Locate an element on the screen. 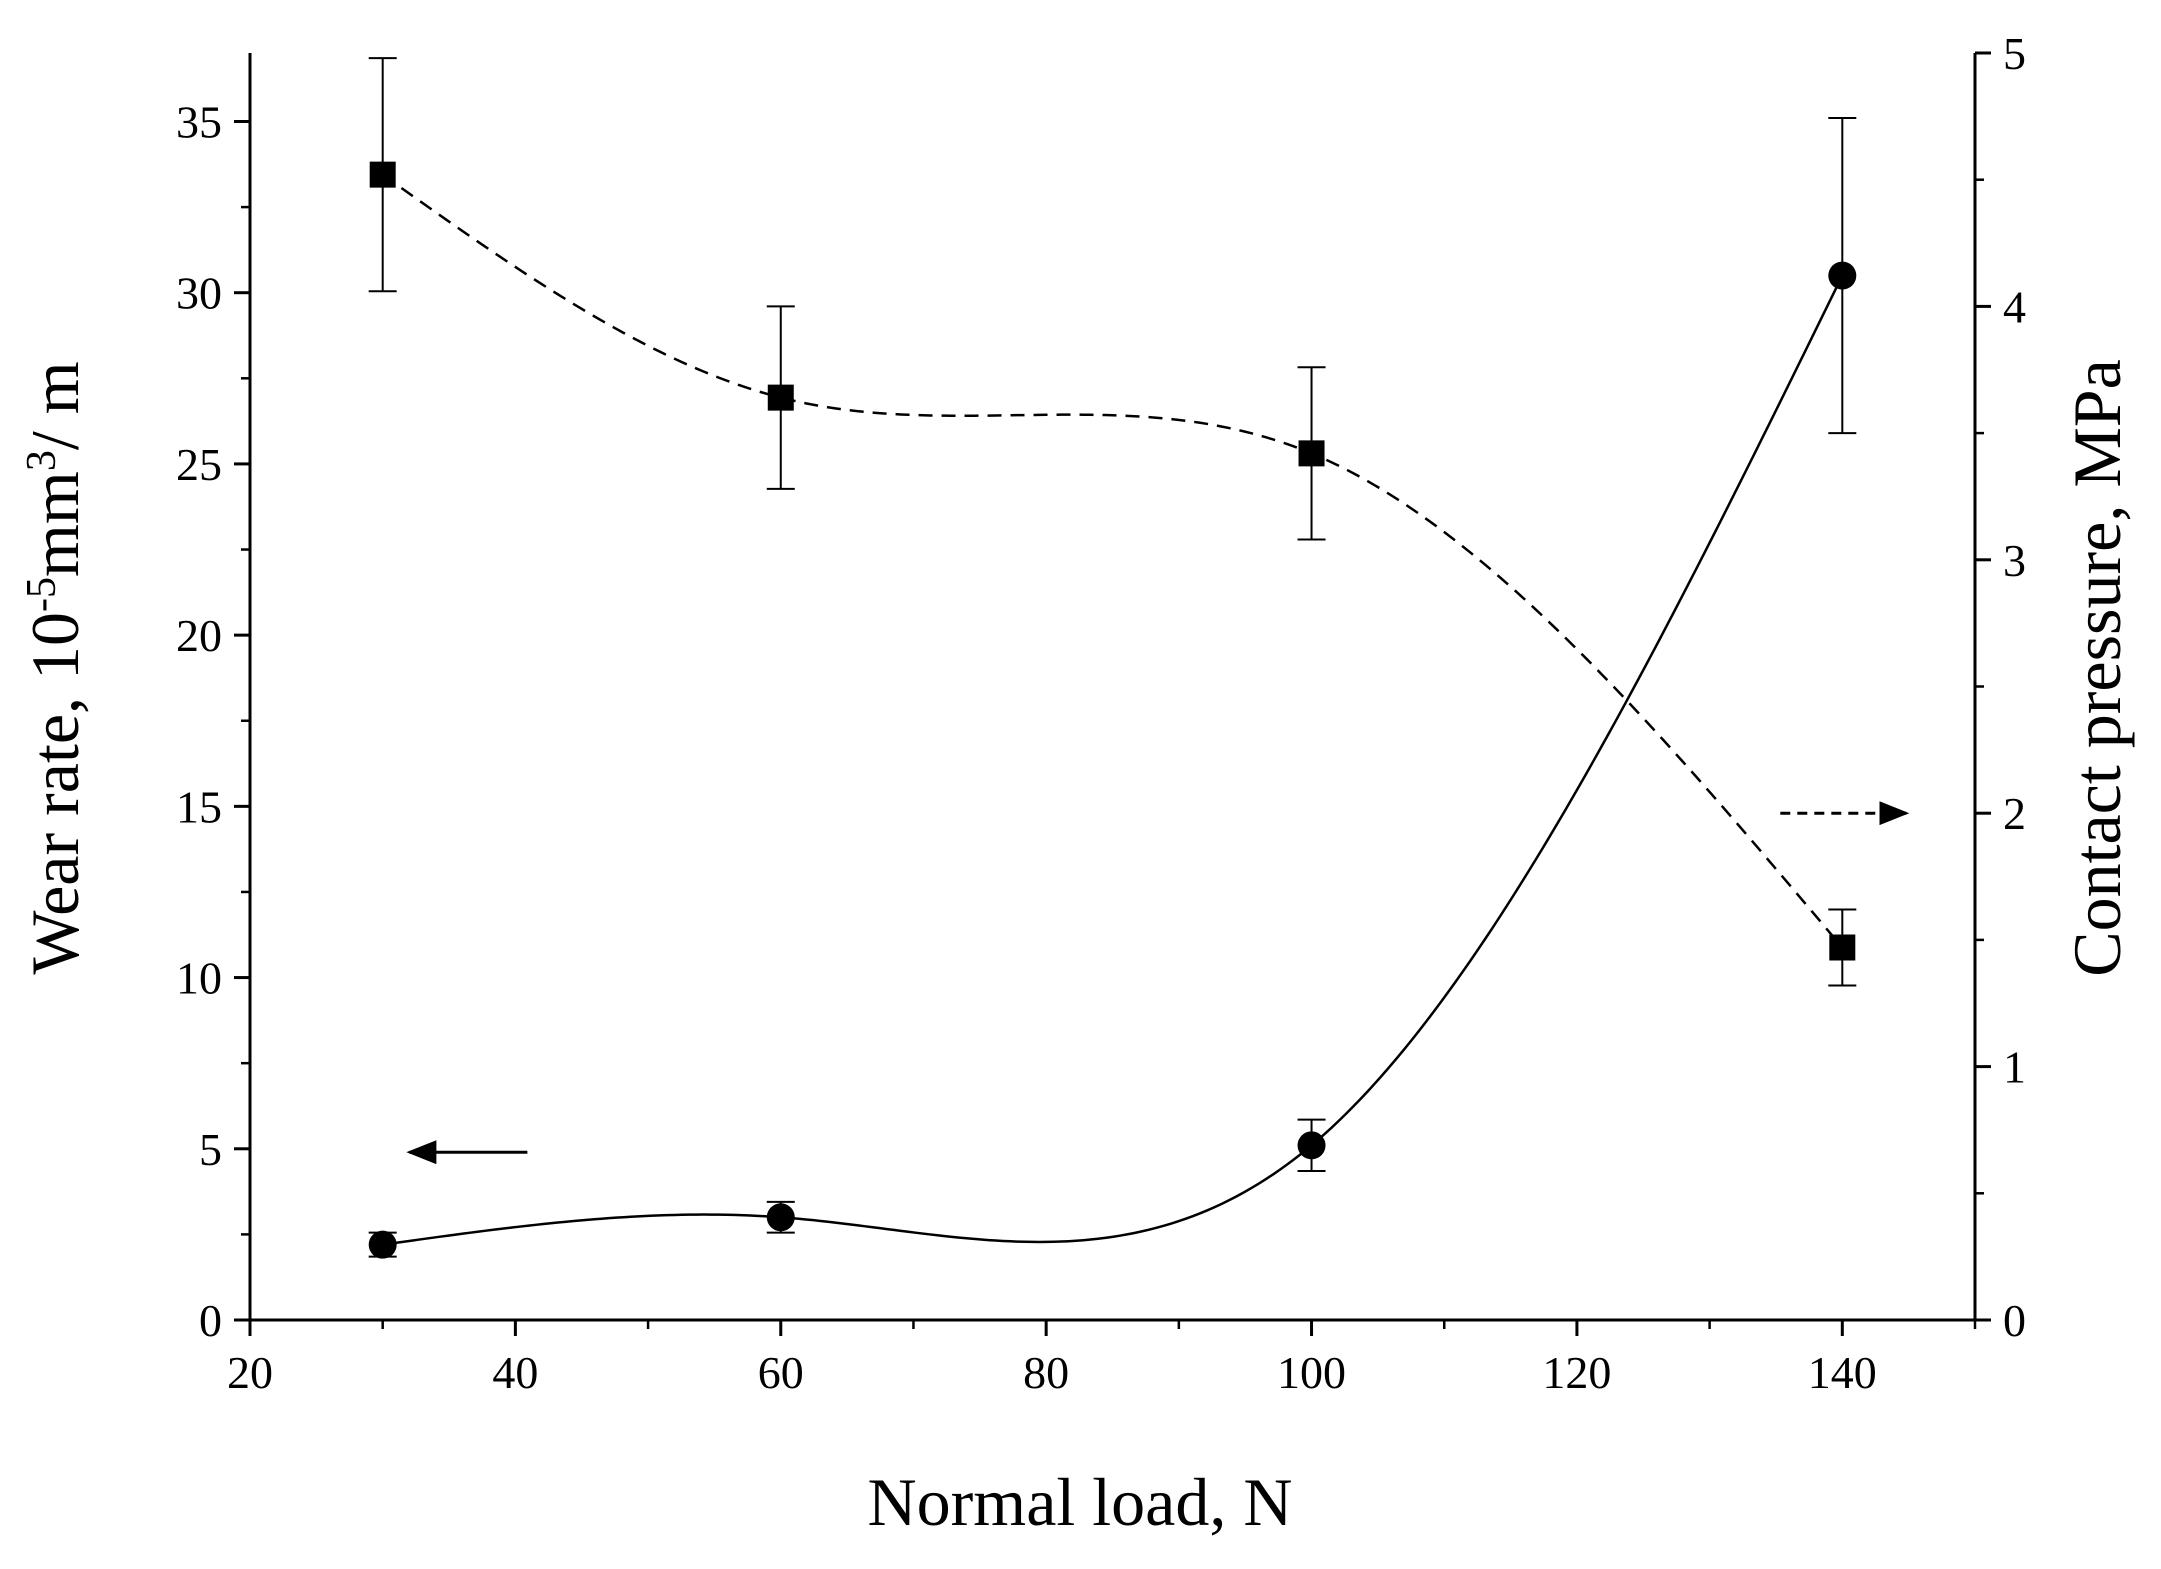 This screenshot has height=1569, width=2161. y-left-tick-label: 5 is located at coordinates (210, 1149).